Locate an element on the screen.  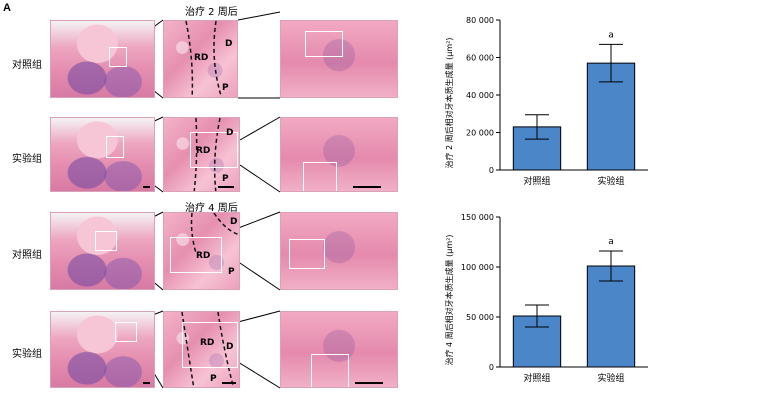
y-tick-label: 150 000 is located at coordinates (477, 217).